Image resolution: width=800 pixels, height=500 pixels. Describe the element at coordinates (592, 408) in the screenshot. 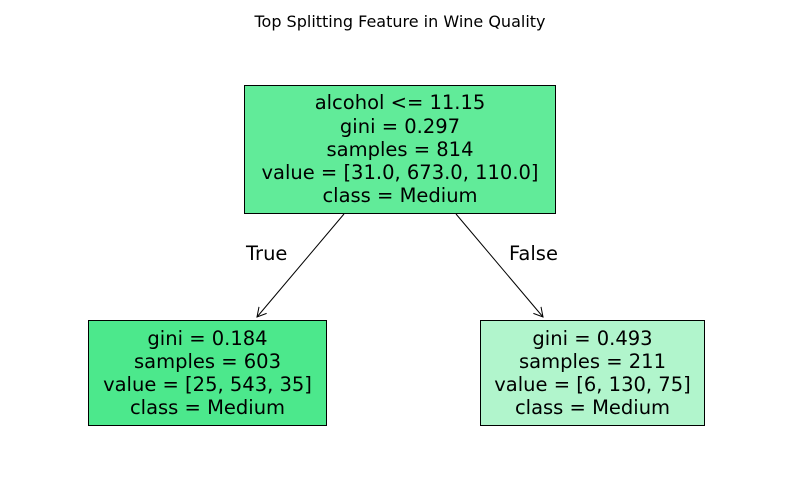

I see `node-right-class: class = Medium` at that location.